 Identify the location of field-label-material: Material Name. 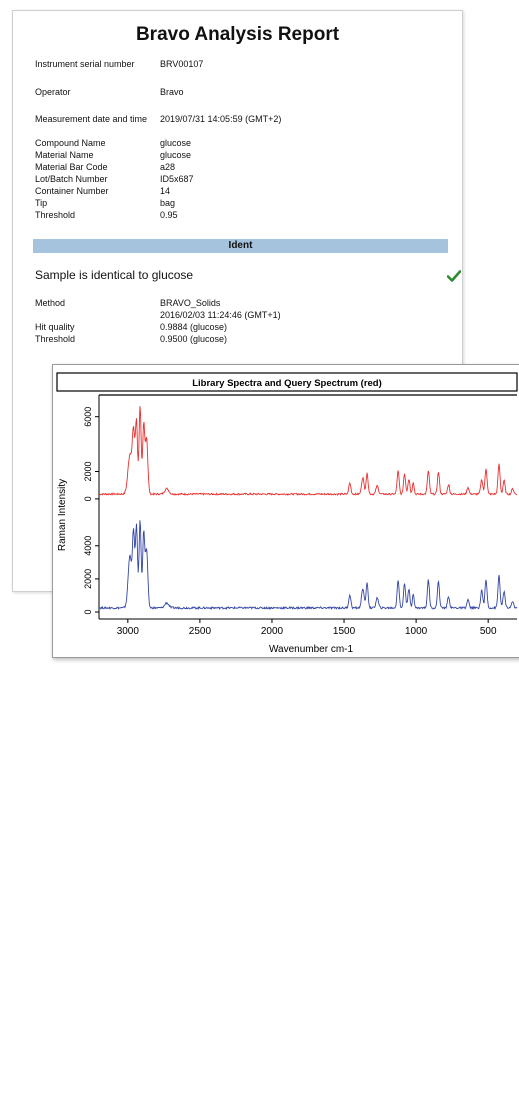
(64, 155).